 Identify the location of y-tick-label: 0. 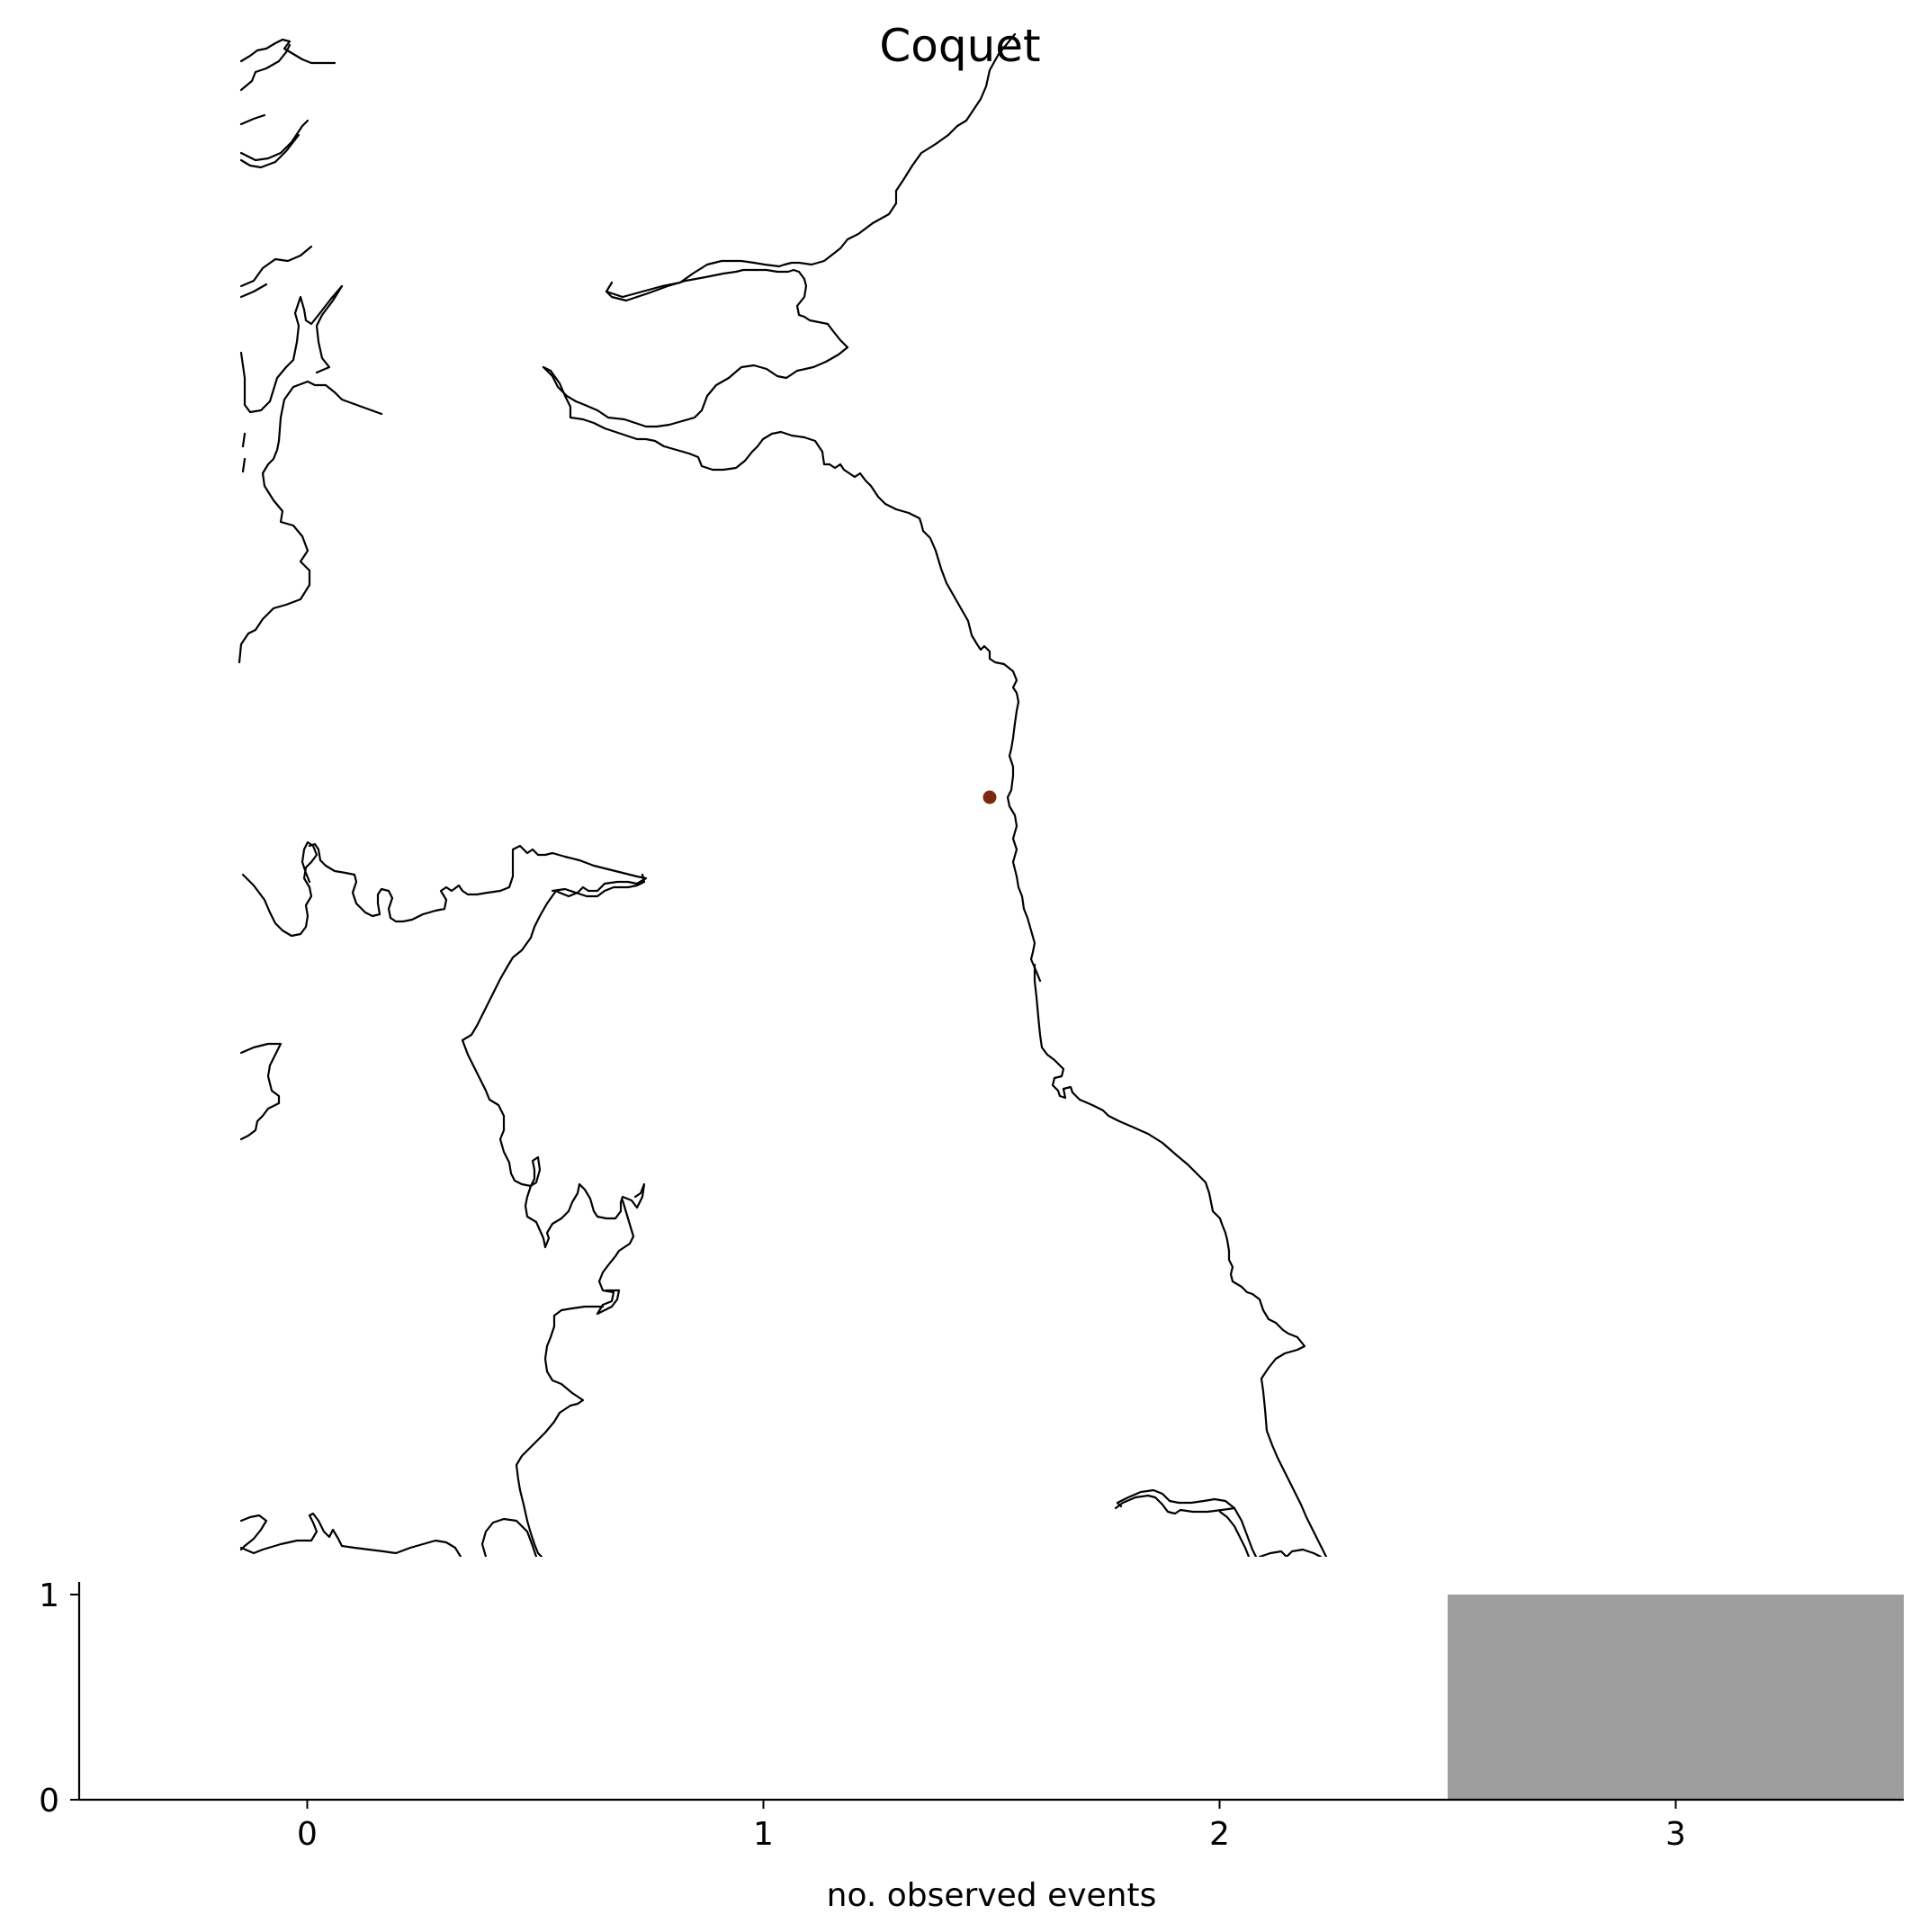
(49, 1801).